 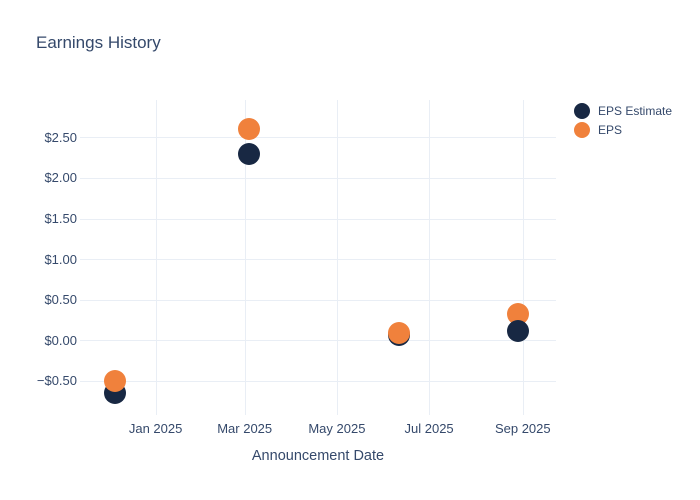 What do you see at coordinates (318, 456) in the screenshot?
I see `x-axis-title: Announcement Date` at bounding box center [318, 456].